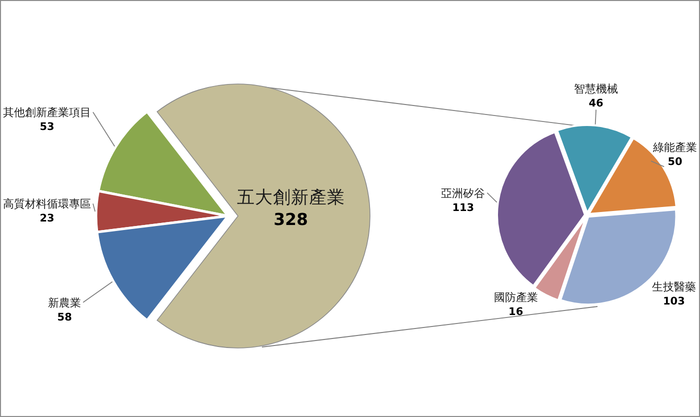  I want to click on slice-label: 五大創新產業, so click(290, 197).